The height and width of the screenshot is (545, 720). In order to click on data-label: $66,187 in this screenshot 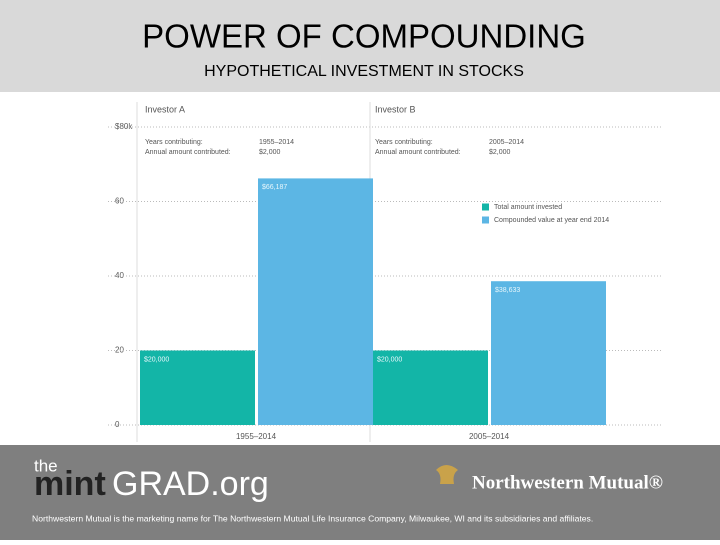, I will do `click(274, 187)`.